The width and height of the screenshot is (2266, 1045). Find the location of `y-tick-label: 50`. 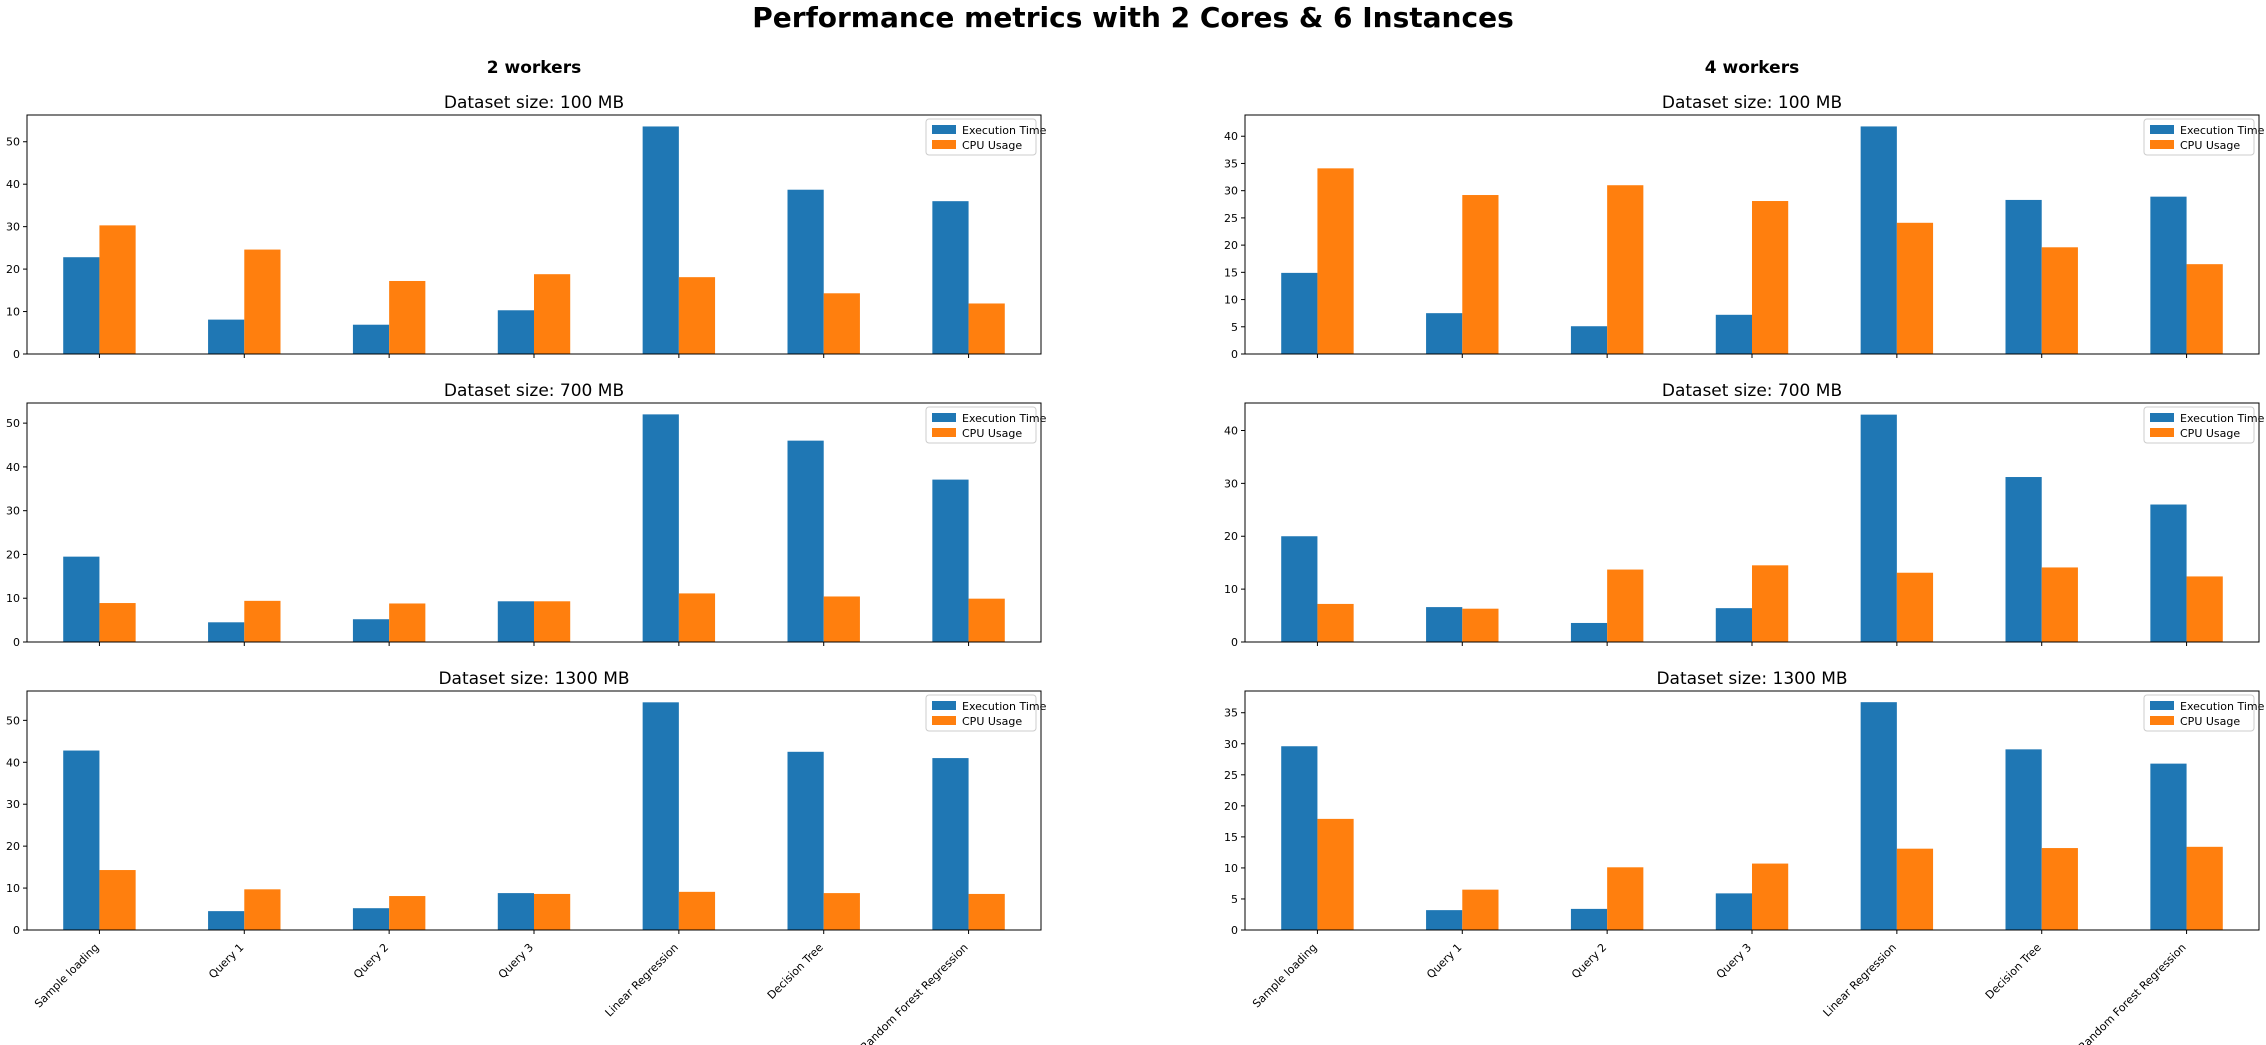

y-tick-label: 50 is located at coordinates (13, 720).